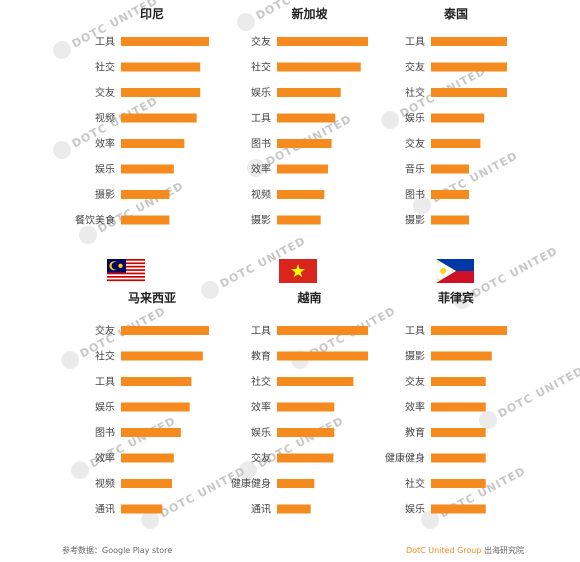 The image size is (580, 562). Describe the element at coordinates (456, 297) in the screenshot. I see `panel-title: 菲律宾` at that location.